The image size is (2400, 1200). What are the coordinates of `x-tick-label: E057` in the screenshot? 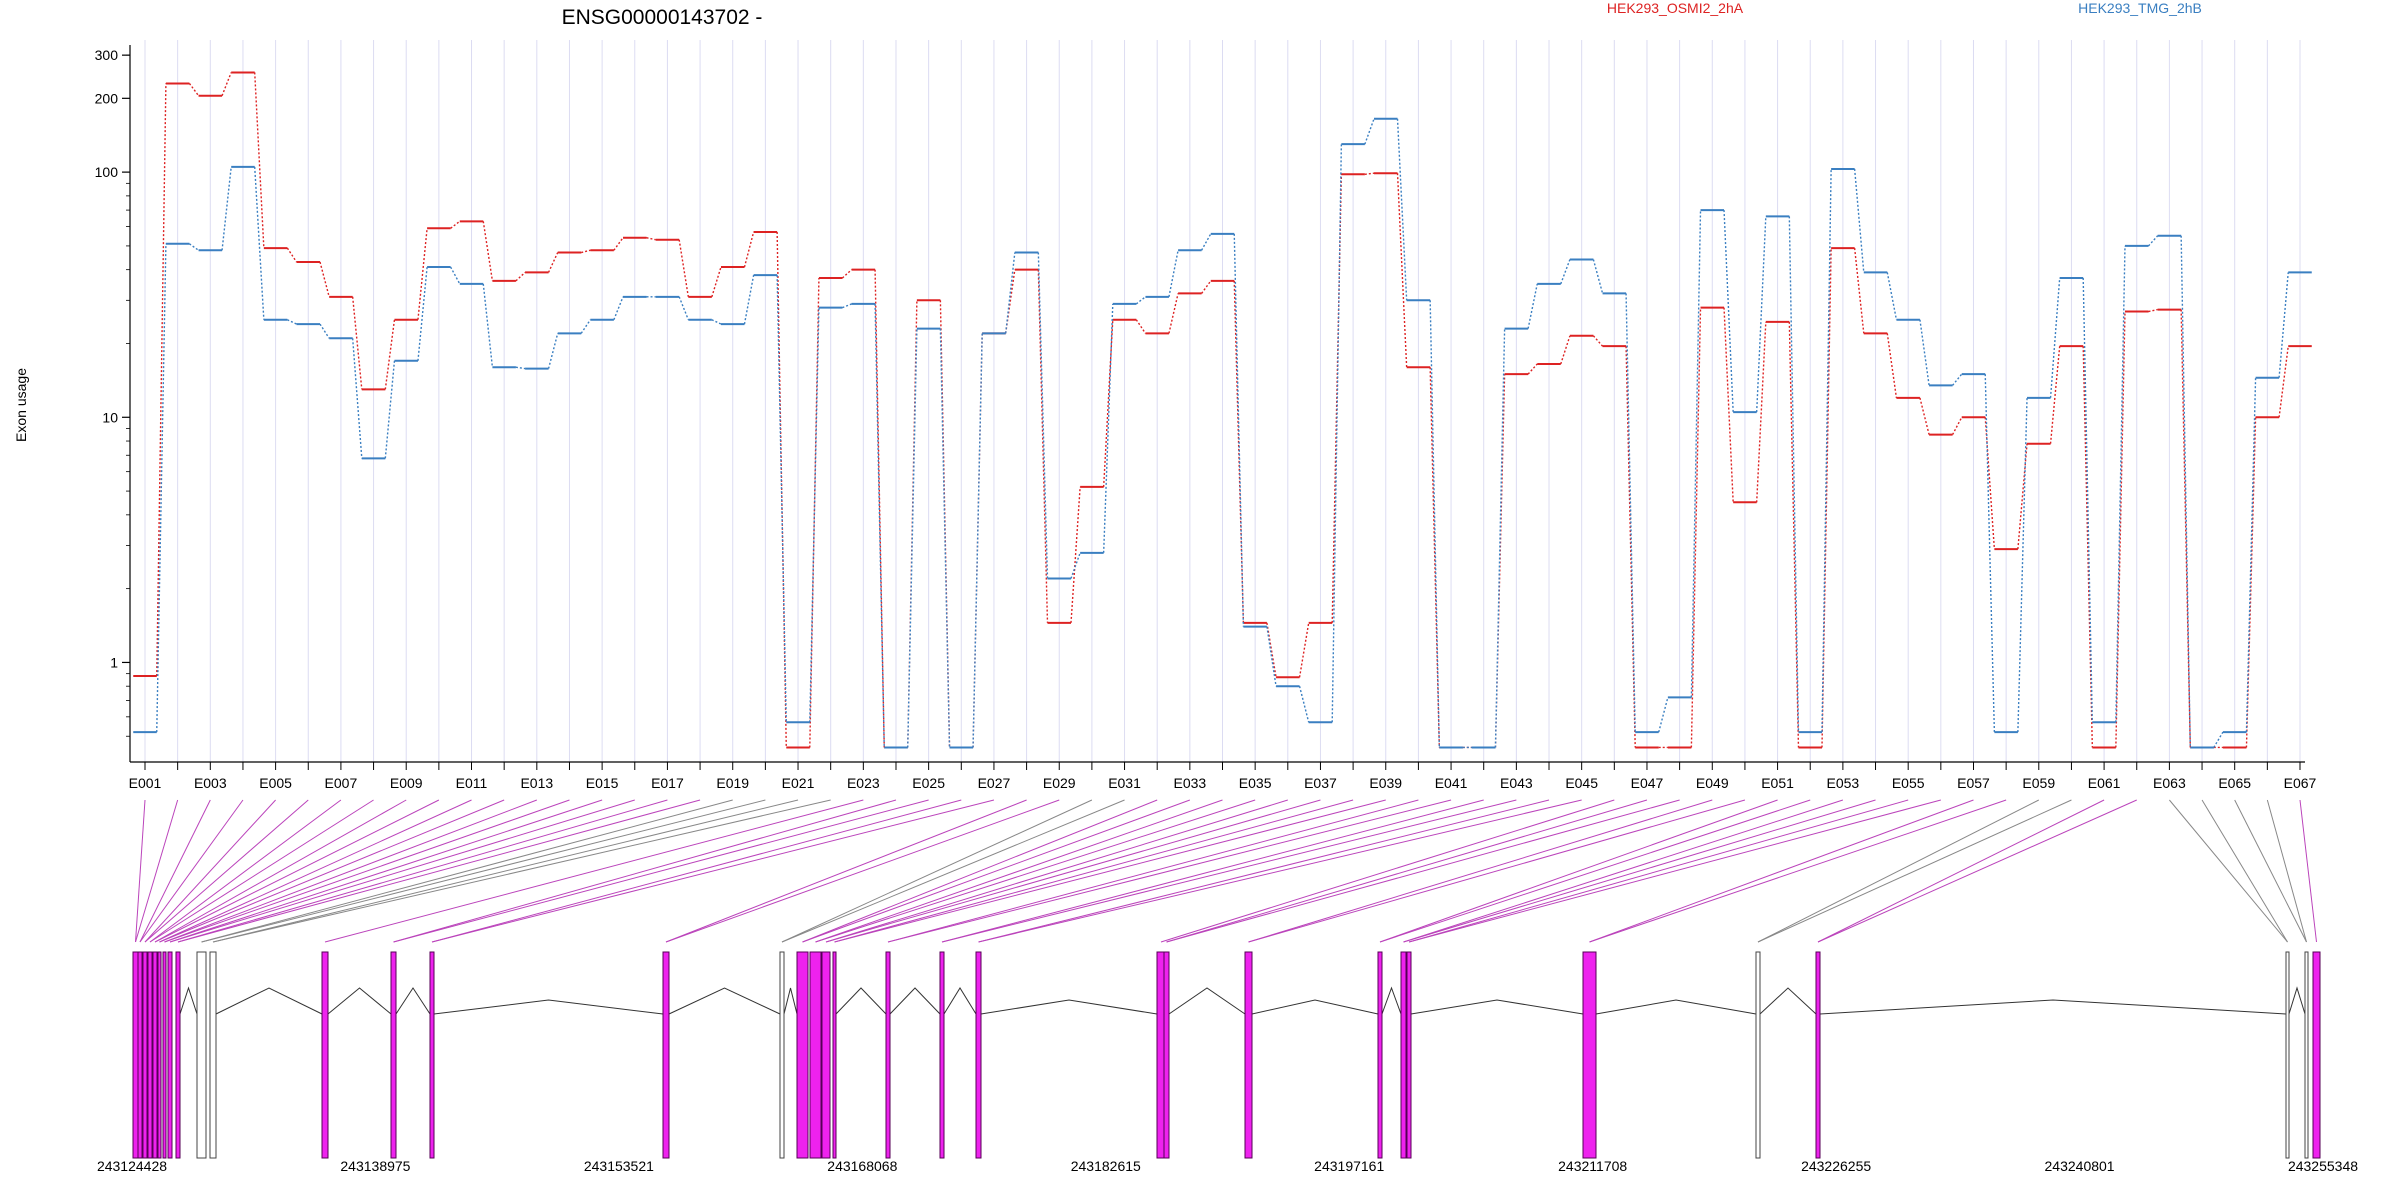 It's located at (1973, 783).